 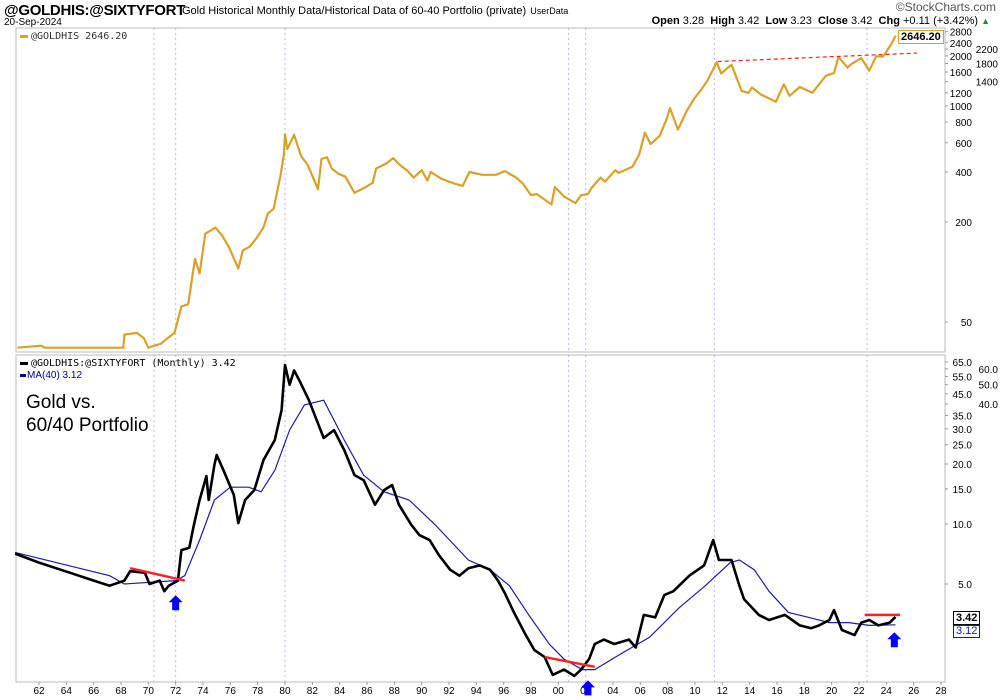 What do you see at coordinates (963, 223) in the screenshot?
I see `top-y-tick-label: 200` at bounding box center [963, 223].